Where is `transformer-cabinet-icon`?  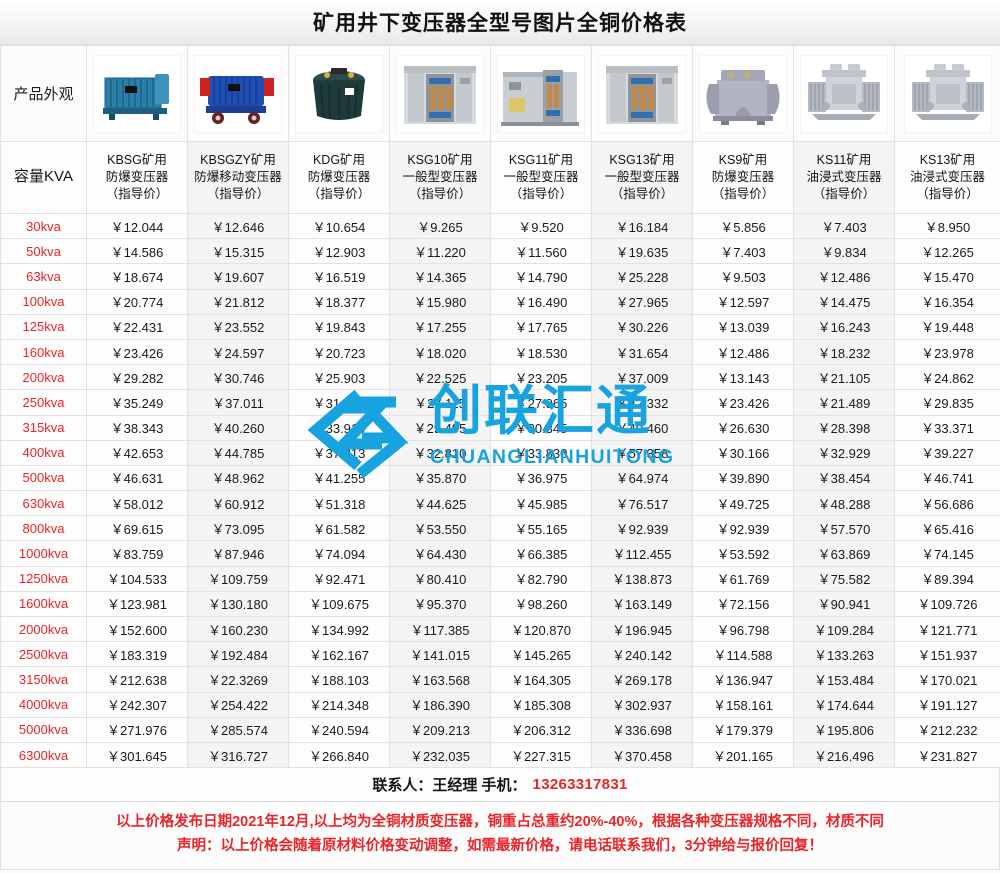
transformer-cabinet-icon is located at coordinates (642, 93).